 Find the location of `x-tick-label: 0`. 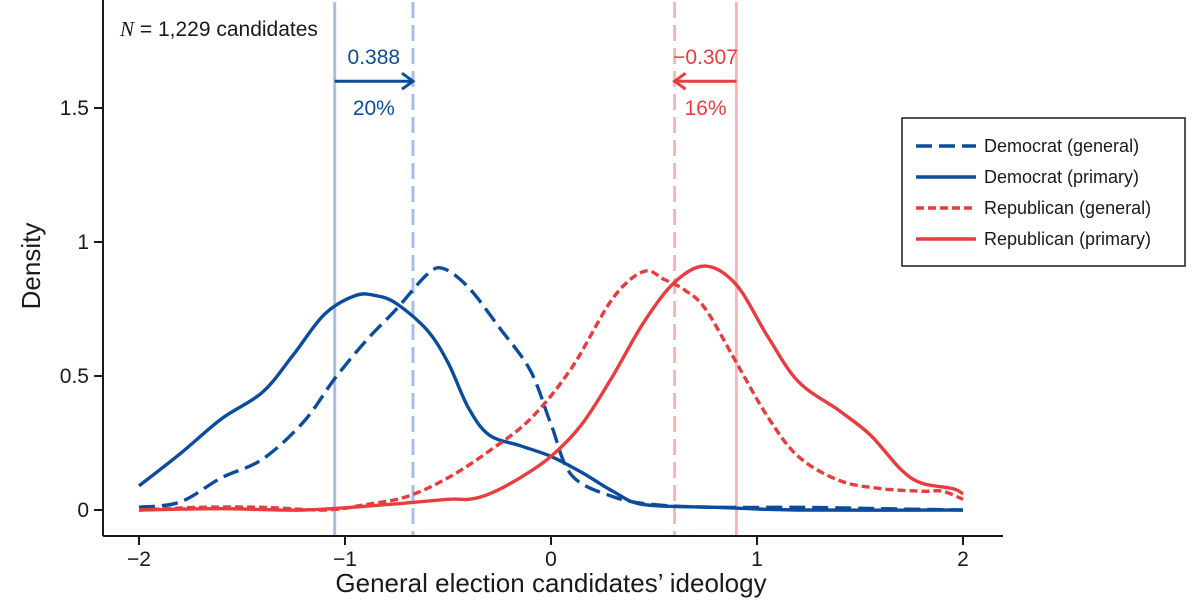

x-tick-label: 0 is located at coordinates (551, 559).